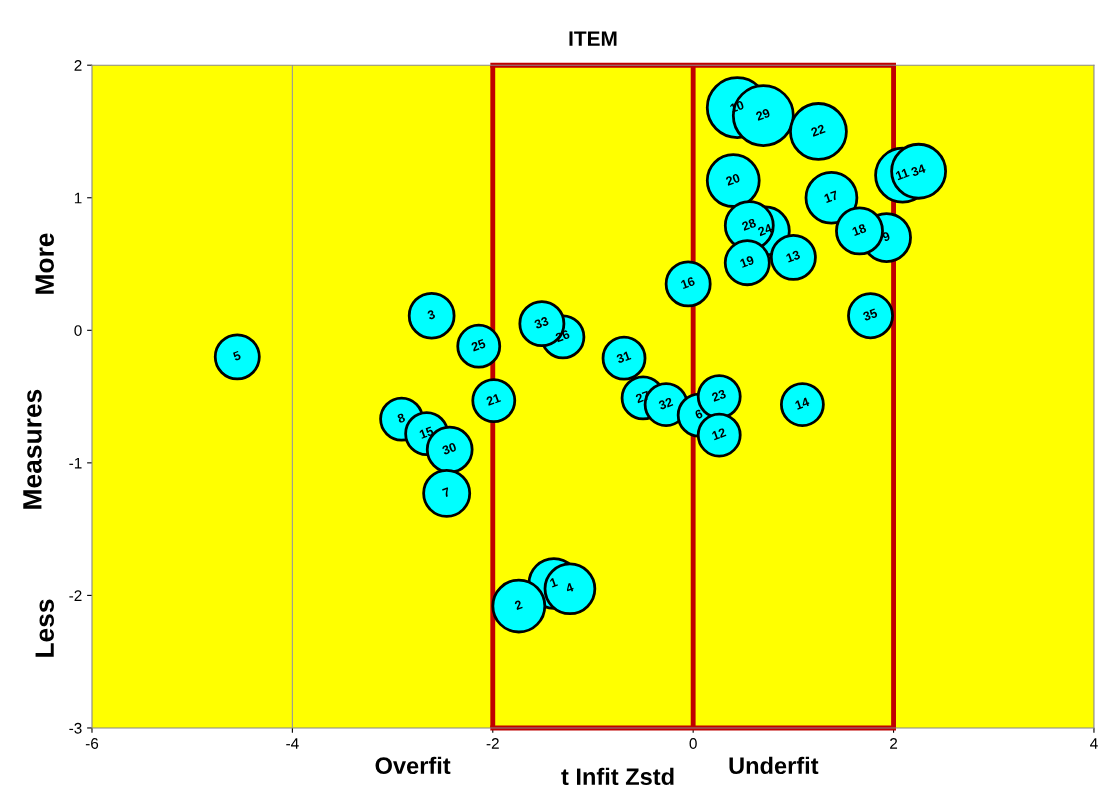 The width and height of the screenshot is (1103, 805). Describe the element at coordinates (426, 432) in the screenshot. I see `annotation: 15` at that location.